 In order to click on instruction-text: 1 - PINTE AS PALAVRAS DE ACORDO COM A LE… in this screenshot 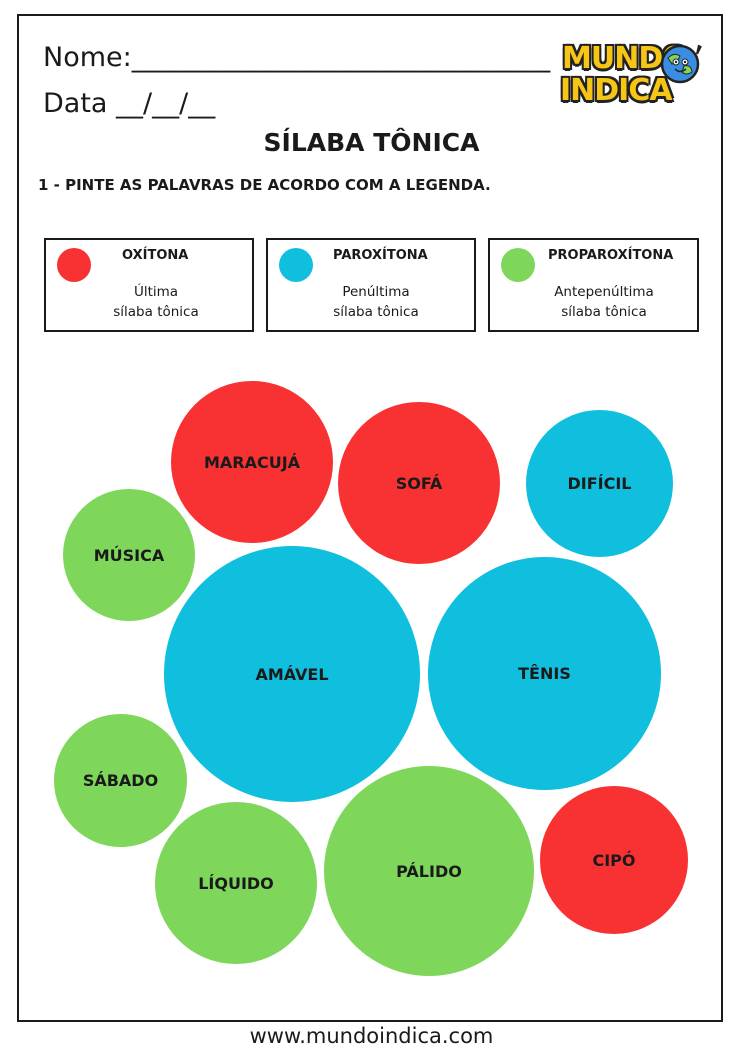, I will do `click(264, 185)`.